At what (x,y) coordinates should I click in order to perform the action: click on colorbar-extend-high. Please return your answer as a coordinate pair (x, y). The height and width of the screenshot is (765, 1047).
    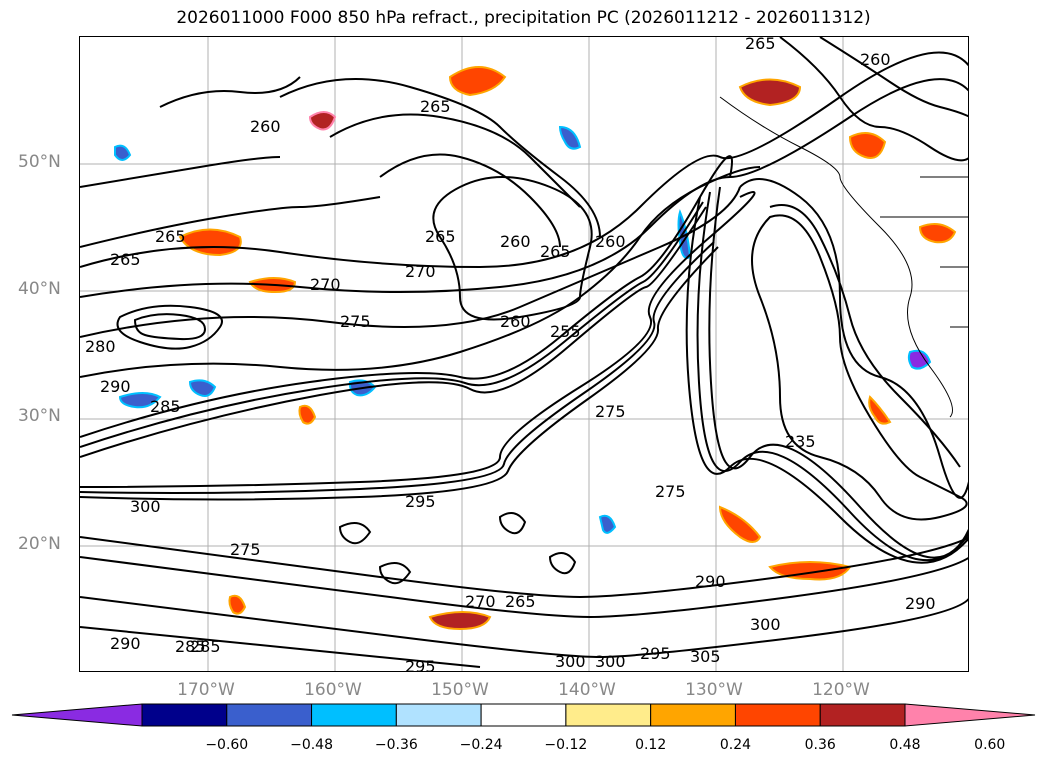
    Looking at the image, I should click on (970, 715).